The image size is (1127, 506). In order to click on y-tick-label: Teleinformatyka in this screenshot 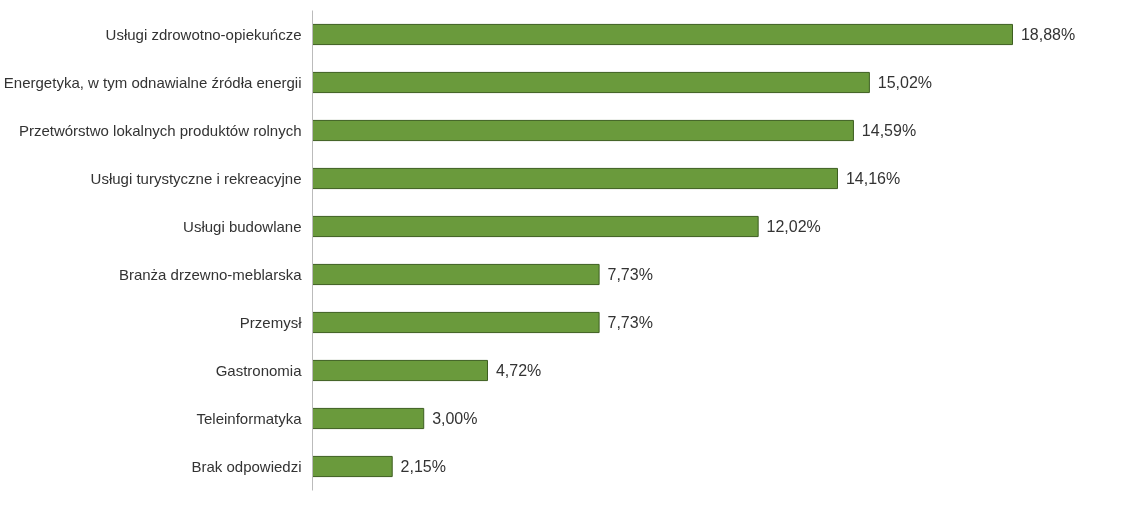, I will do `click(249, 418)`.